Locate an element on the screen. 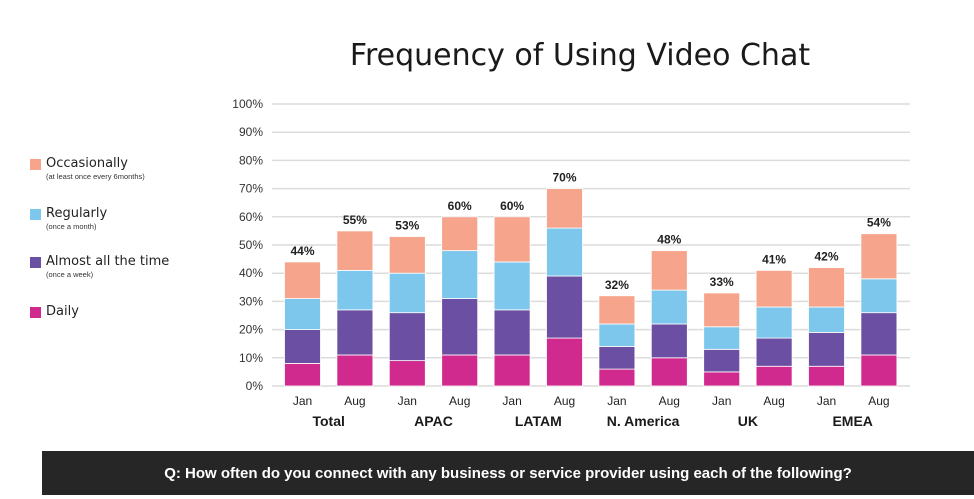  total-label: 55% is located at coordinates (355, 220).